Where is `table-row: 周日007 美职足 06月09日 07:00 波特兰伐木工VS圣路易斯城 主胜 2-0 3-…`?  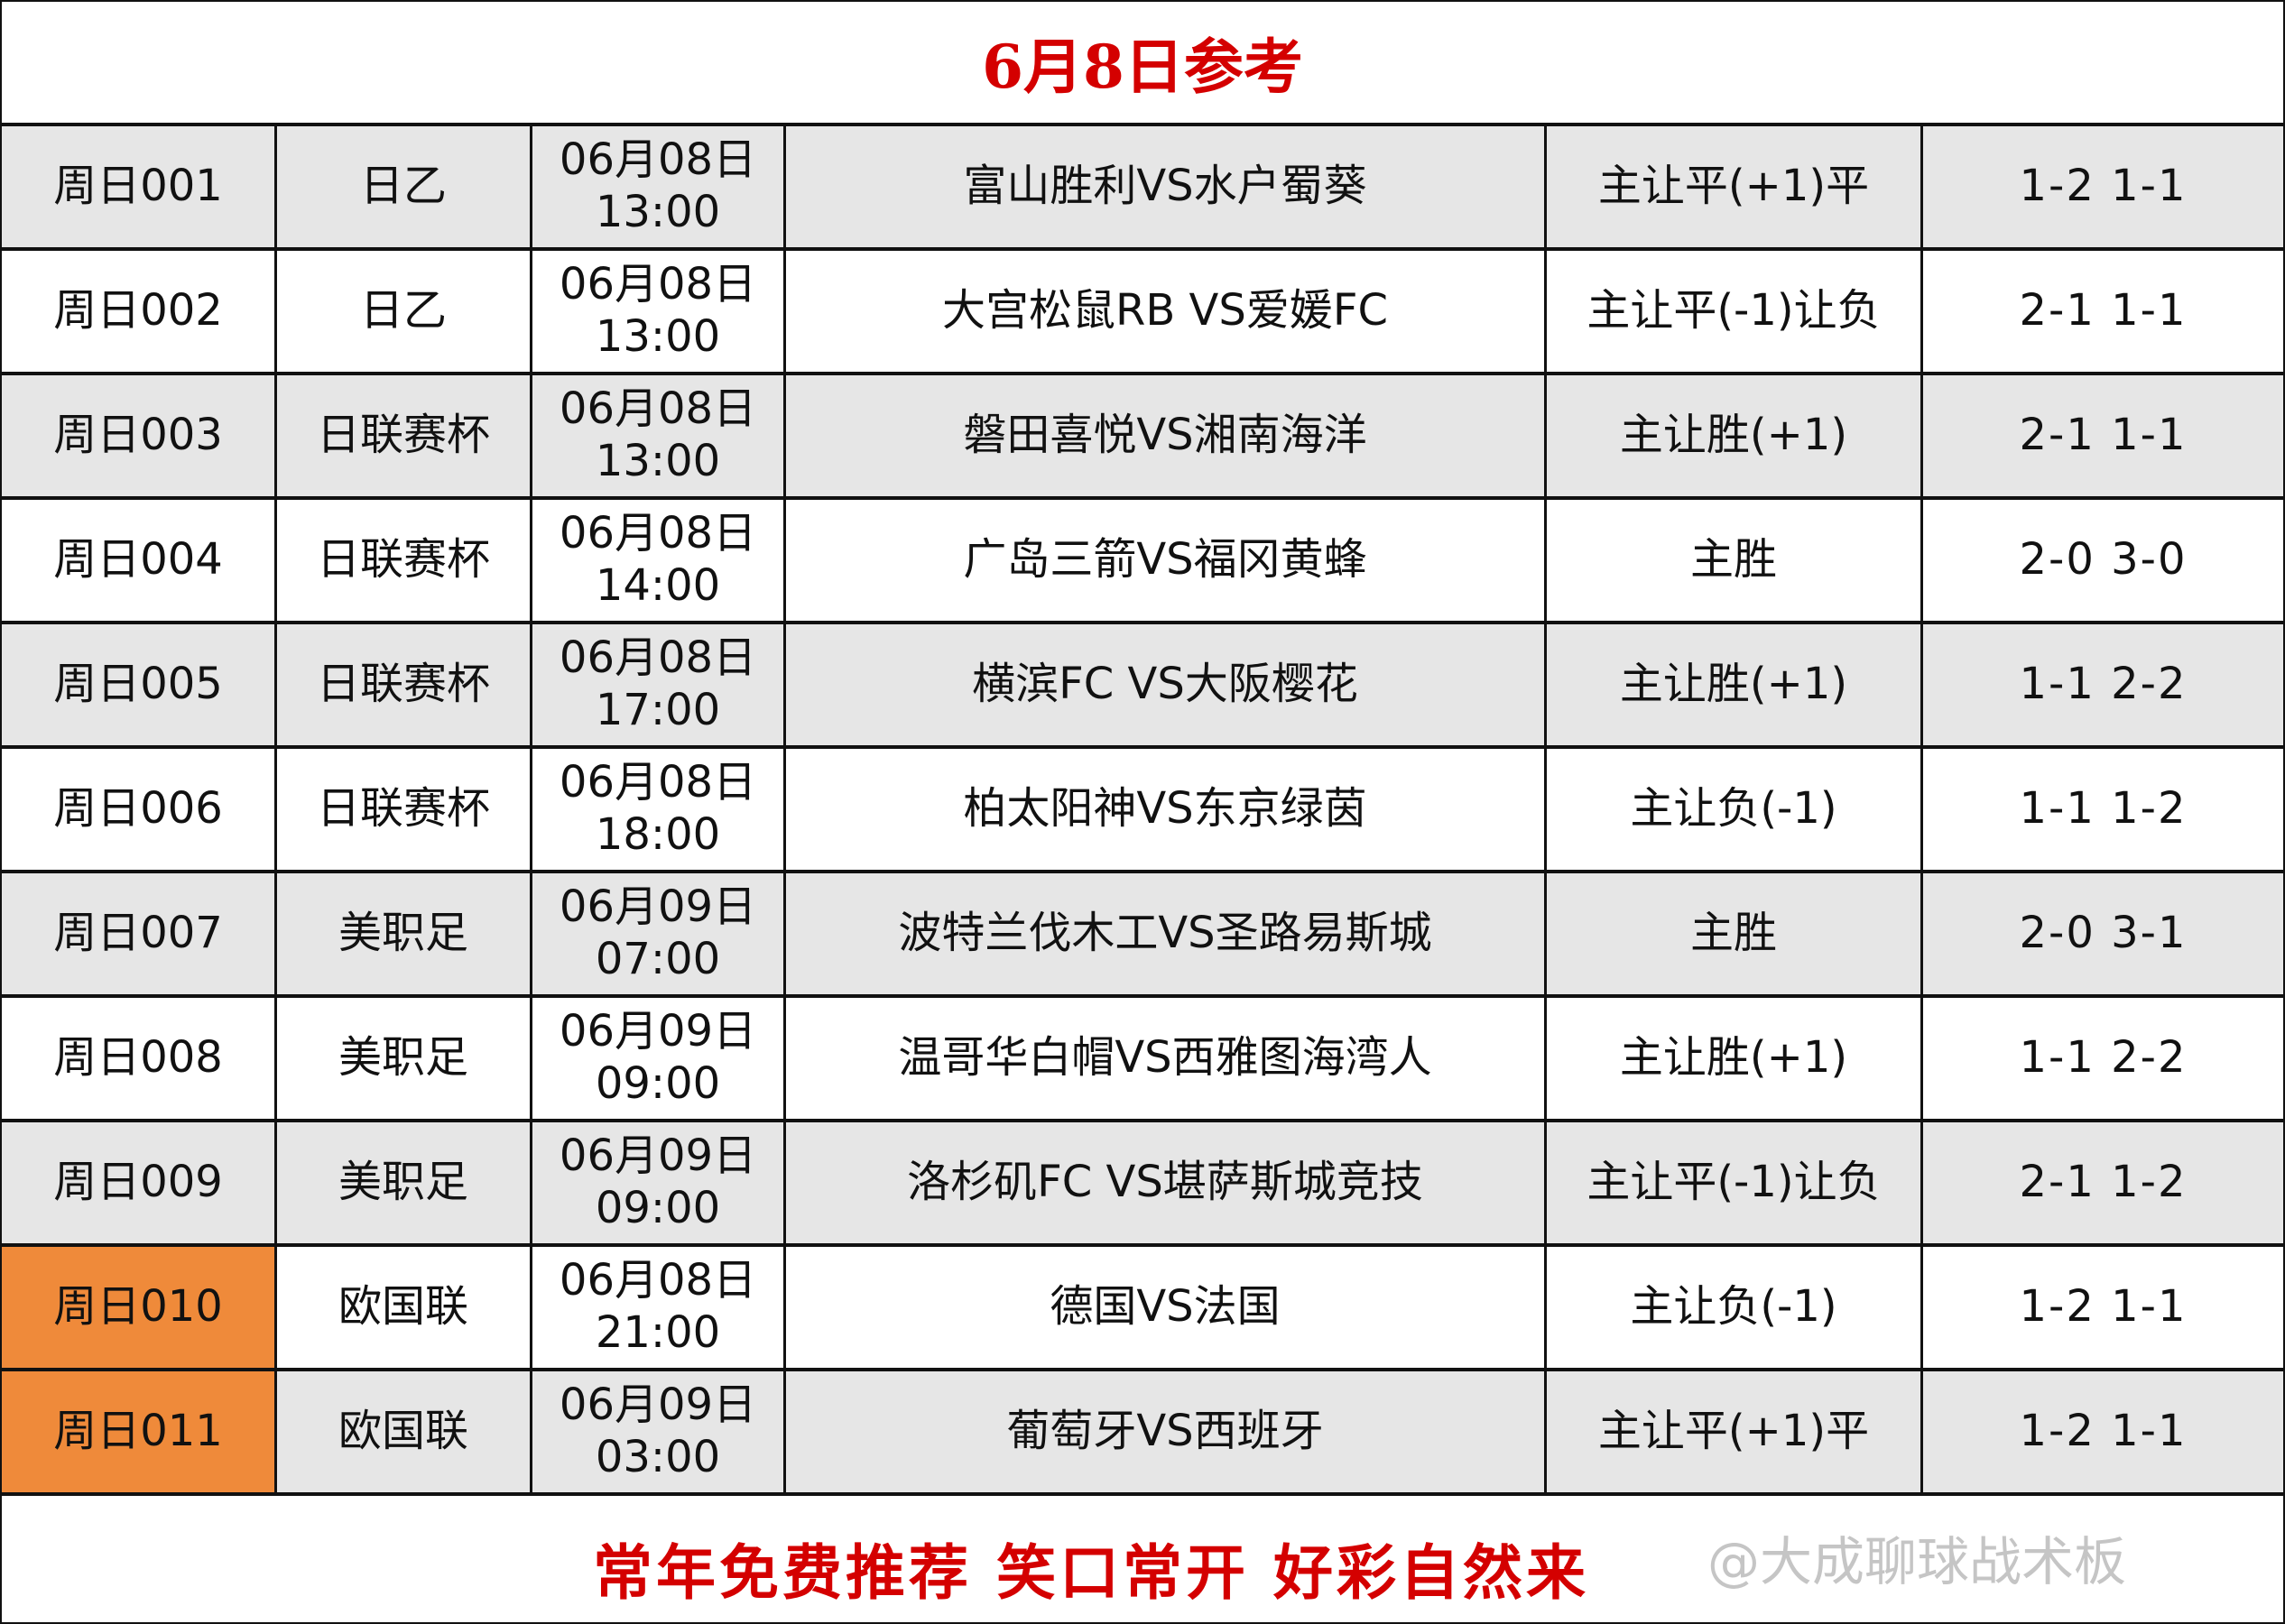
table-row: 周日007 美职足 06月09日 07:00 波特兰伐木工VS圣路易斯城 主胜 2-0 3-… is located at coordinates (1142, 936).